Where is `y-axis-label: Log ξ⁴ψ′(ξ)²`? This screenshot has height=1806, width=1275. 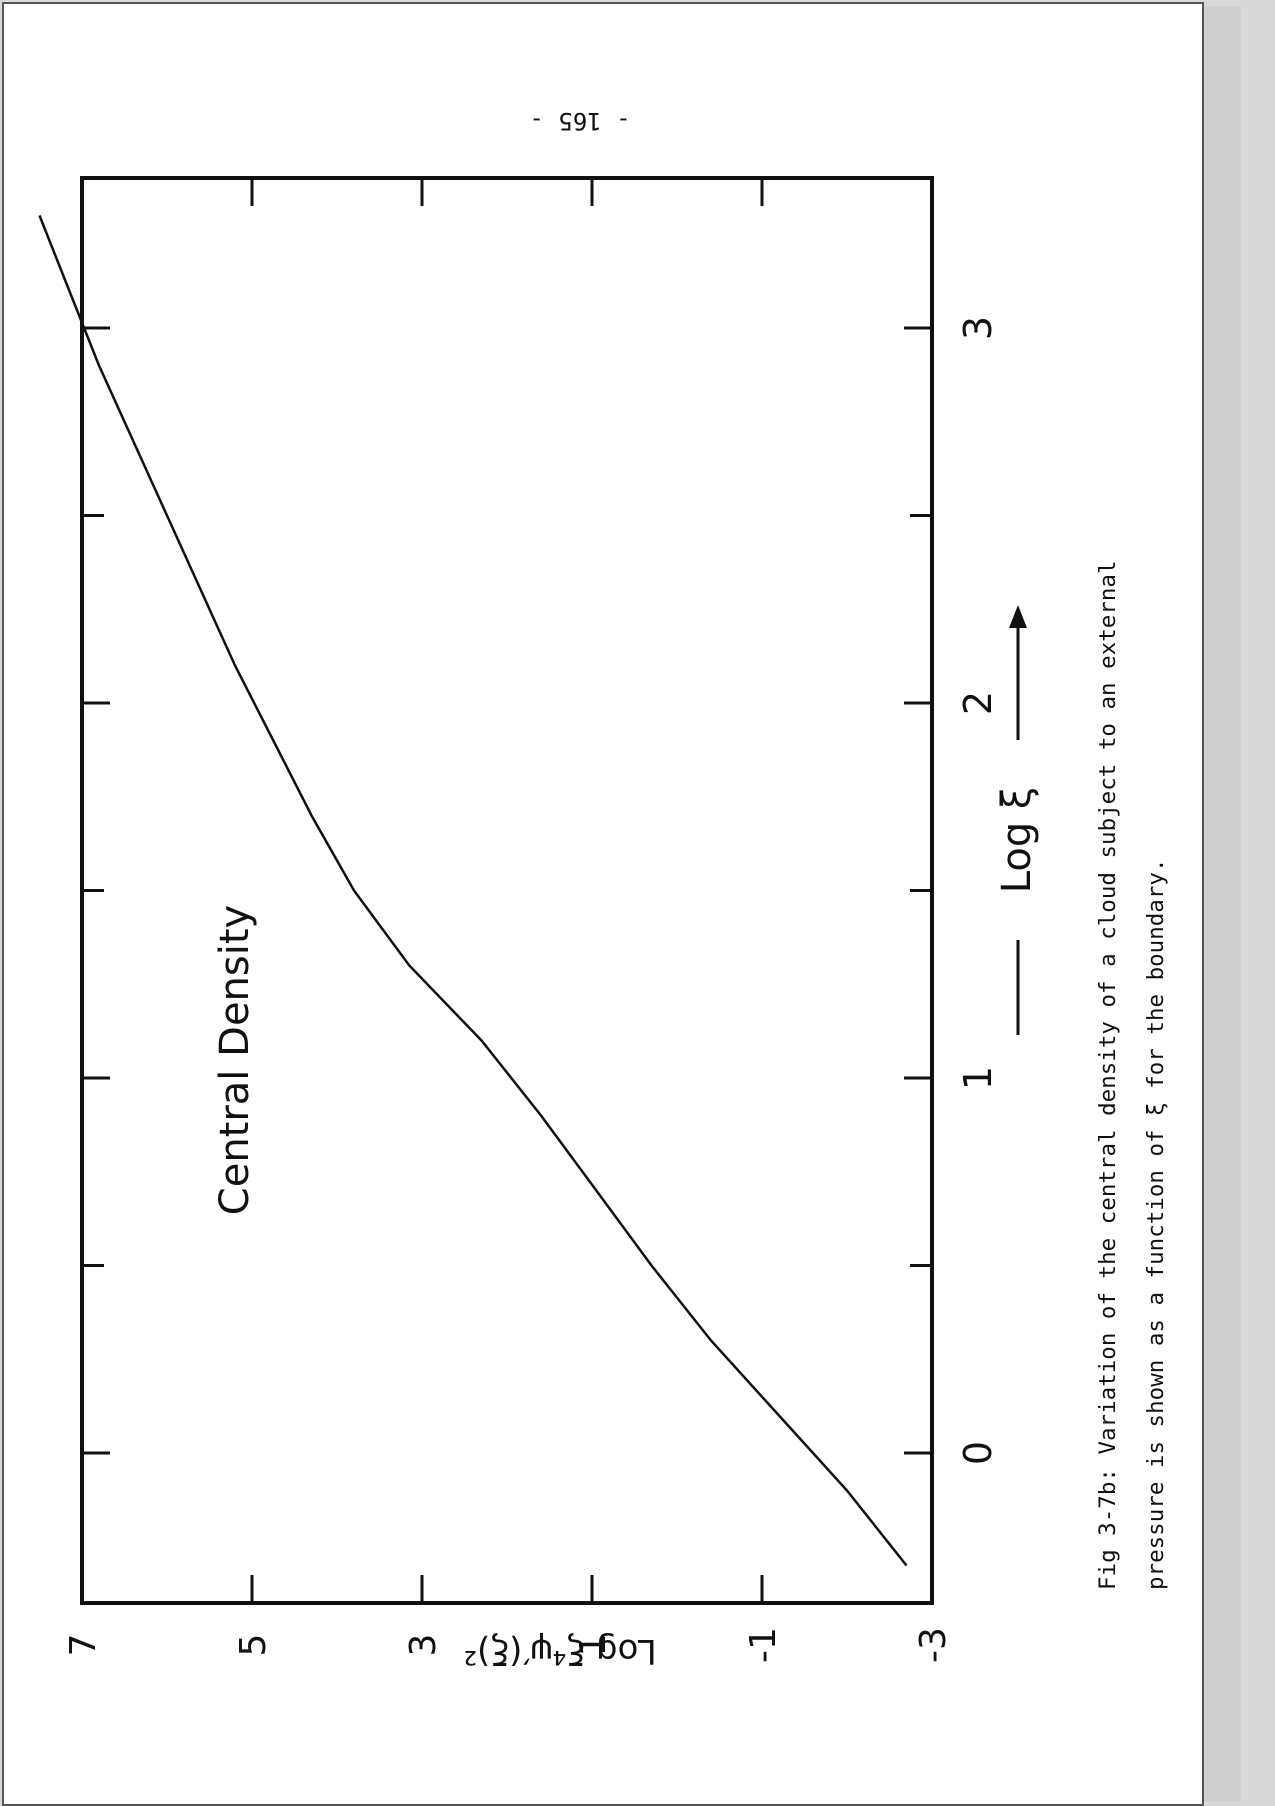 y-axis-label: Log ξ⁴ψ′(ξ)² is located at coordinates (559, 1651).